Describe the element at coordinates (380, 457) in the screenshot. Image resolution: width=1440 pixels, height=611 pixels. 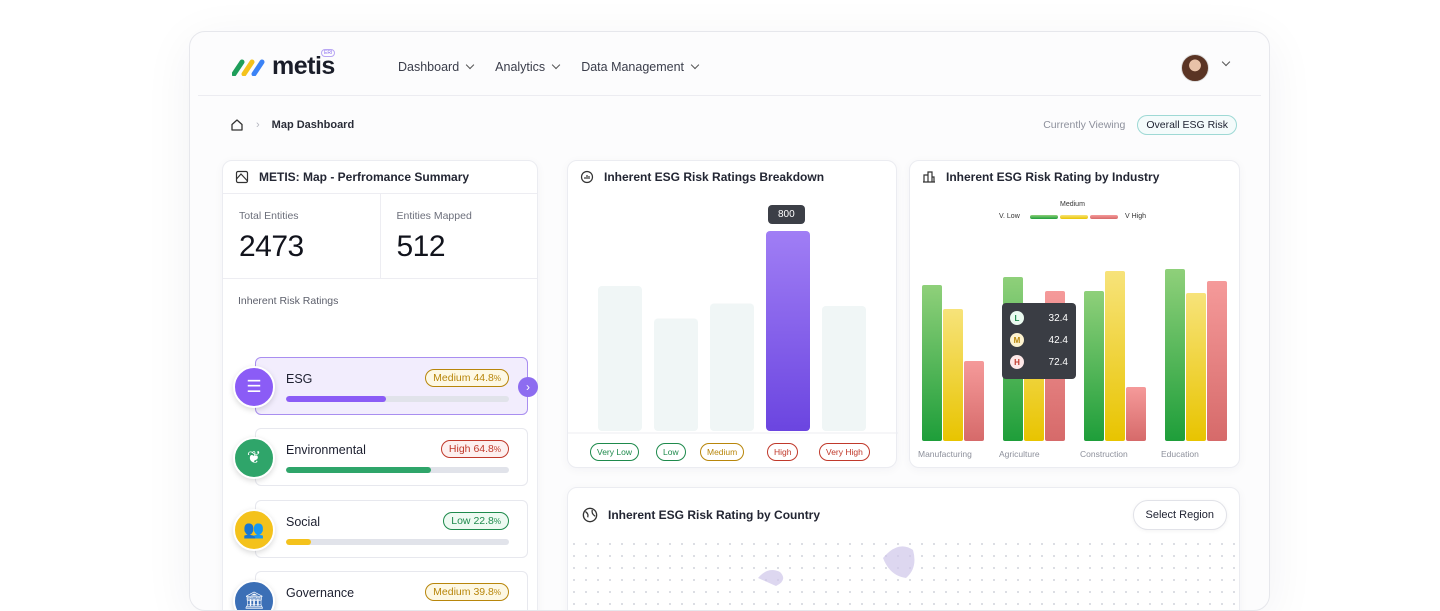
I see `risk-item-environmental: ❦ Environmental High 64.8%` at that location.